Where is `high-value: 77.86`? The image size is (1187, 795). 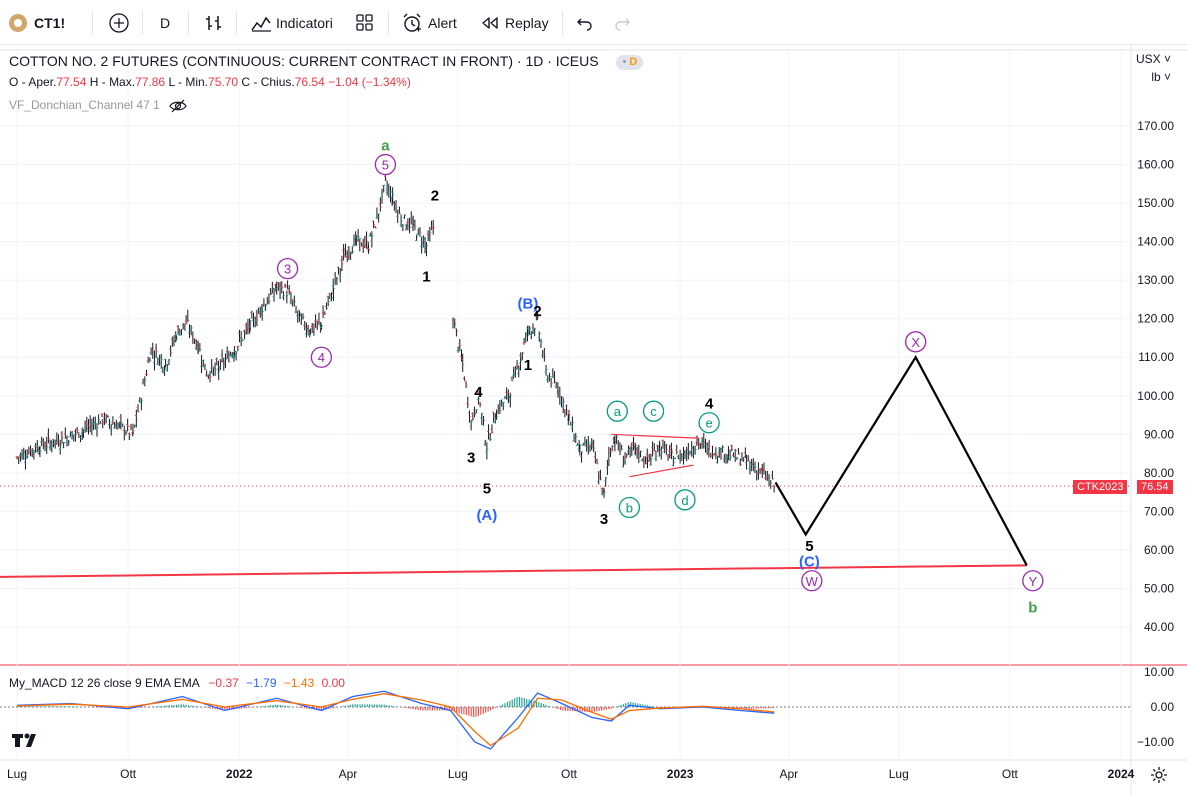
high-value: 77.86 is located at coordinates (150, 82).